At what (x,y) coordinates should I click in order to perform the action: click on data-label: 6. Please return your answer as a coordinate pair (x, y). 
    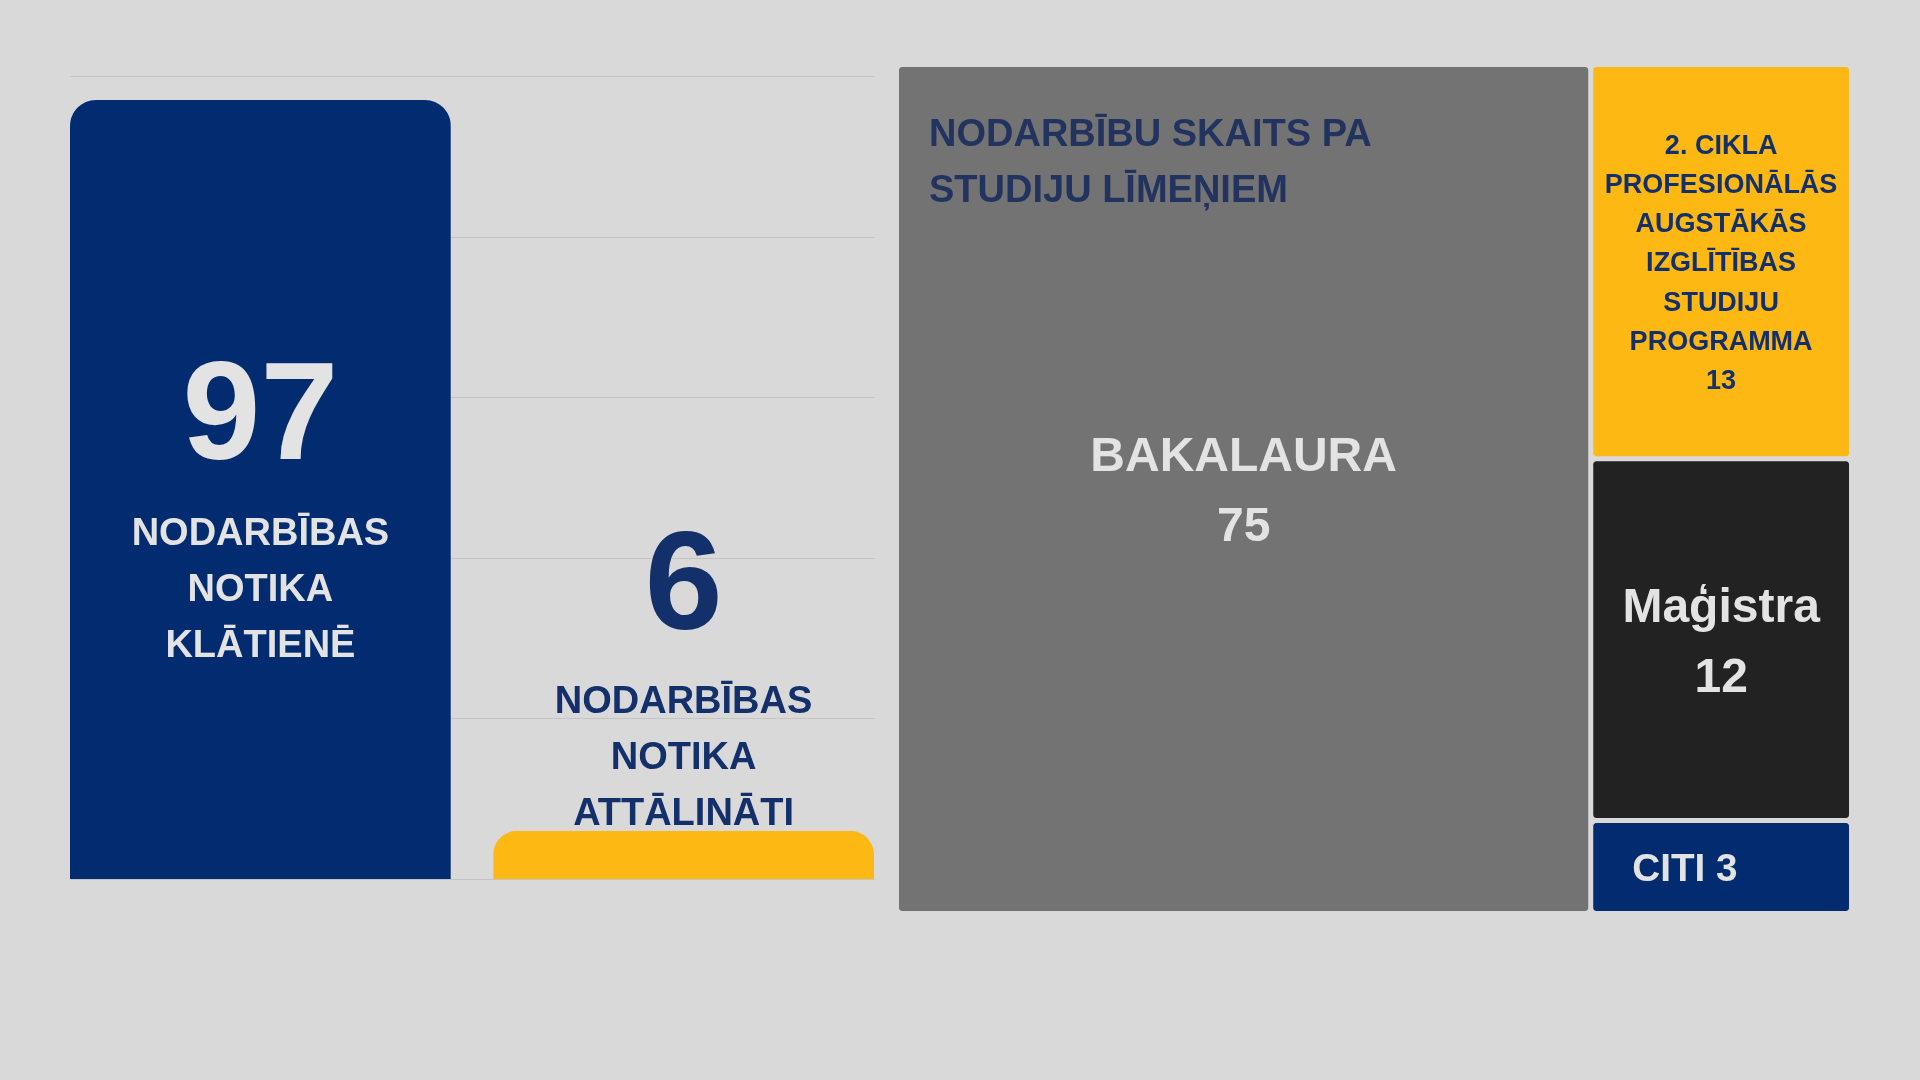
    Looking at the image, I should click on (683, 580).